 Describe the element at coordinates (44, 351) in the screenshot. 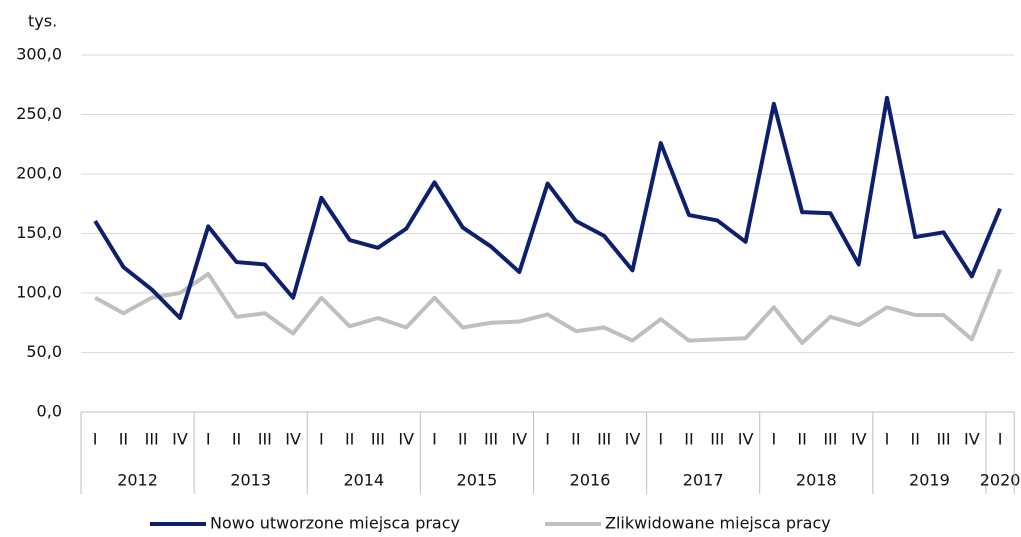

I see `y-tick-label: 50,0` at that location.